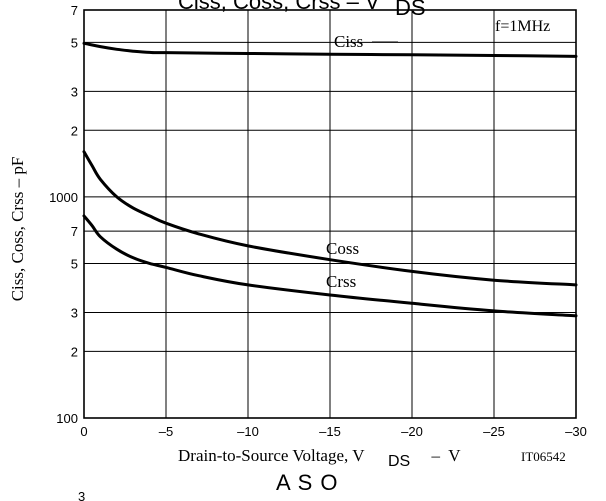  I want to click on figure-code: IT06542, so click(543, 456).